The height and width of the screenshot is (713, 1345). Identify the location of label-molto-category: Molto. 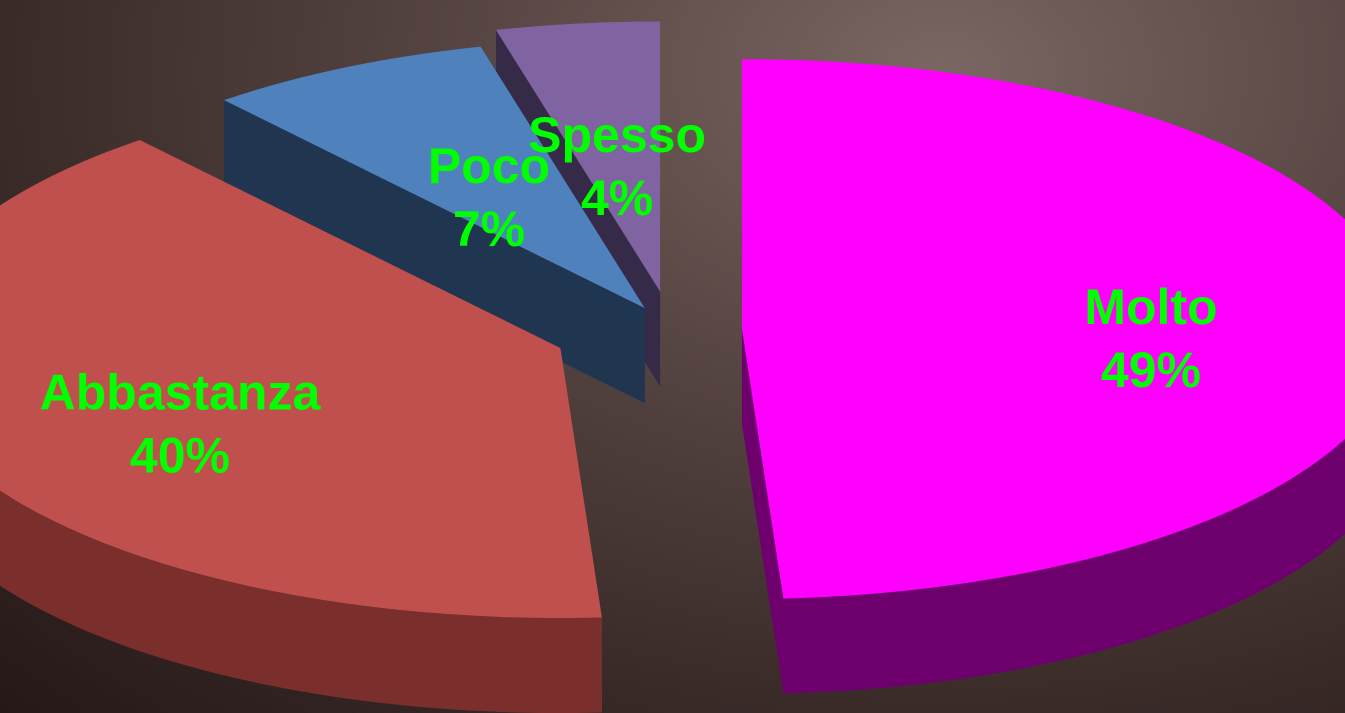
(1150, 307).